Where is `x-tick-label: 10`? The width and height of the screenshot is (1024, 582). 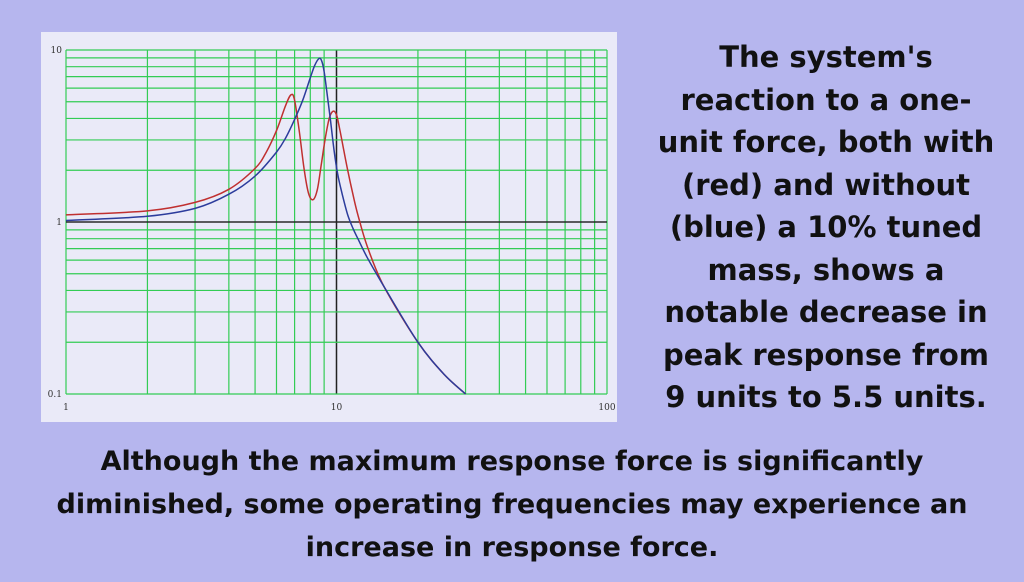 x-tick-label: 10 is located at coordinates (337, 408).